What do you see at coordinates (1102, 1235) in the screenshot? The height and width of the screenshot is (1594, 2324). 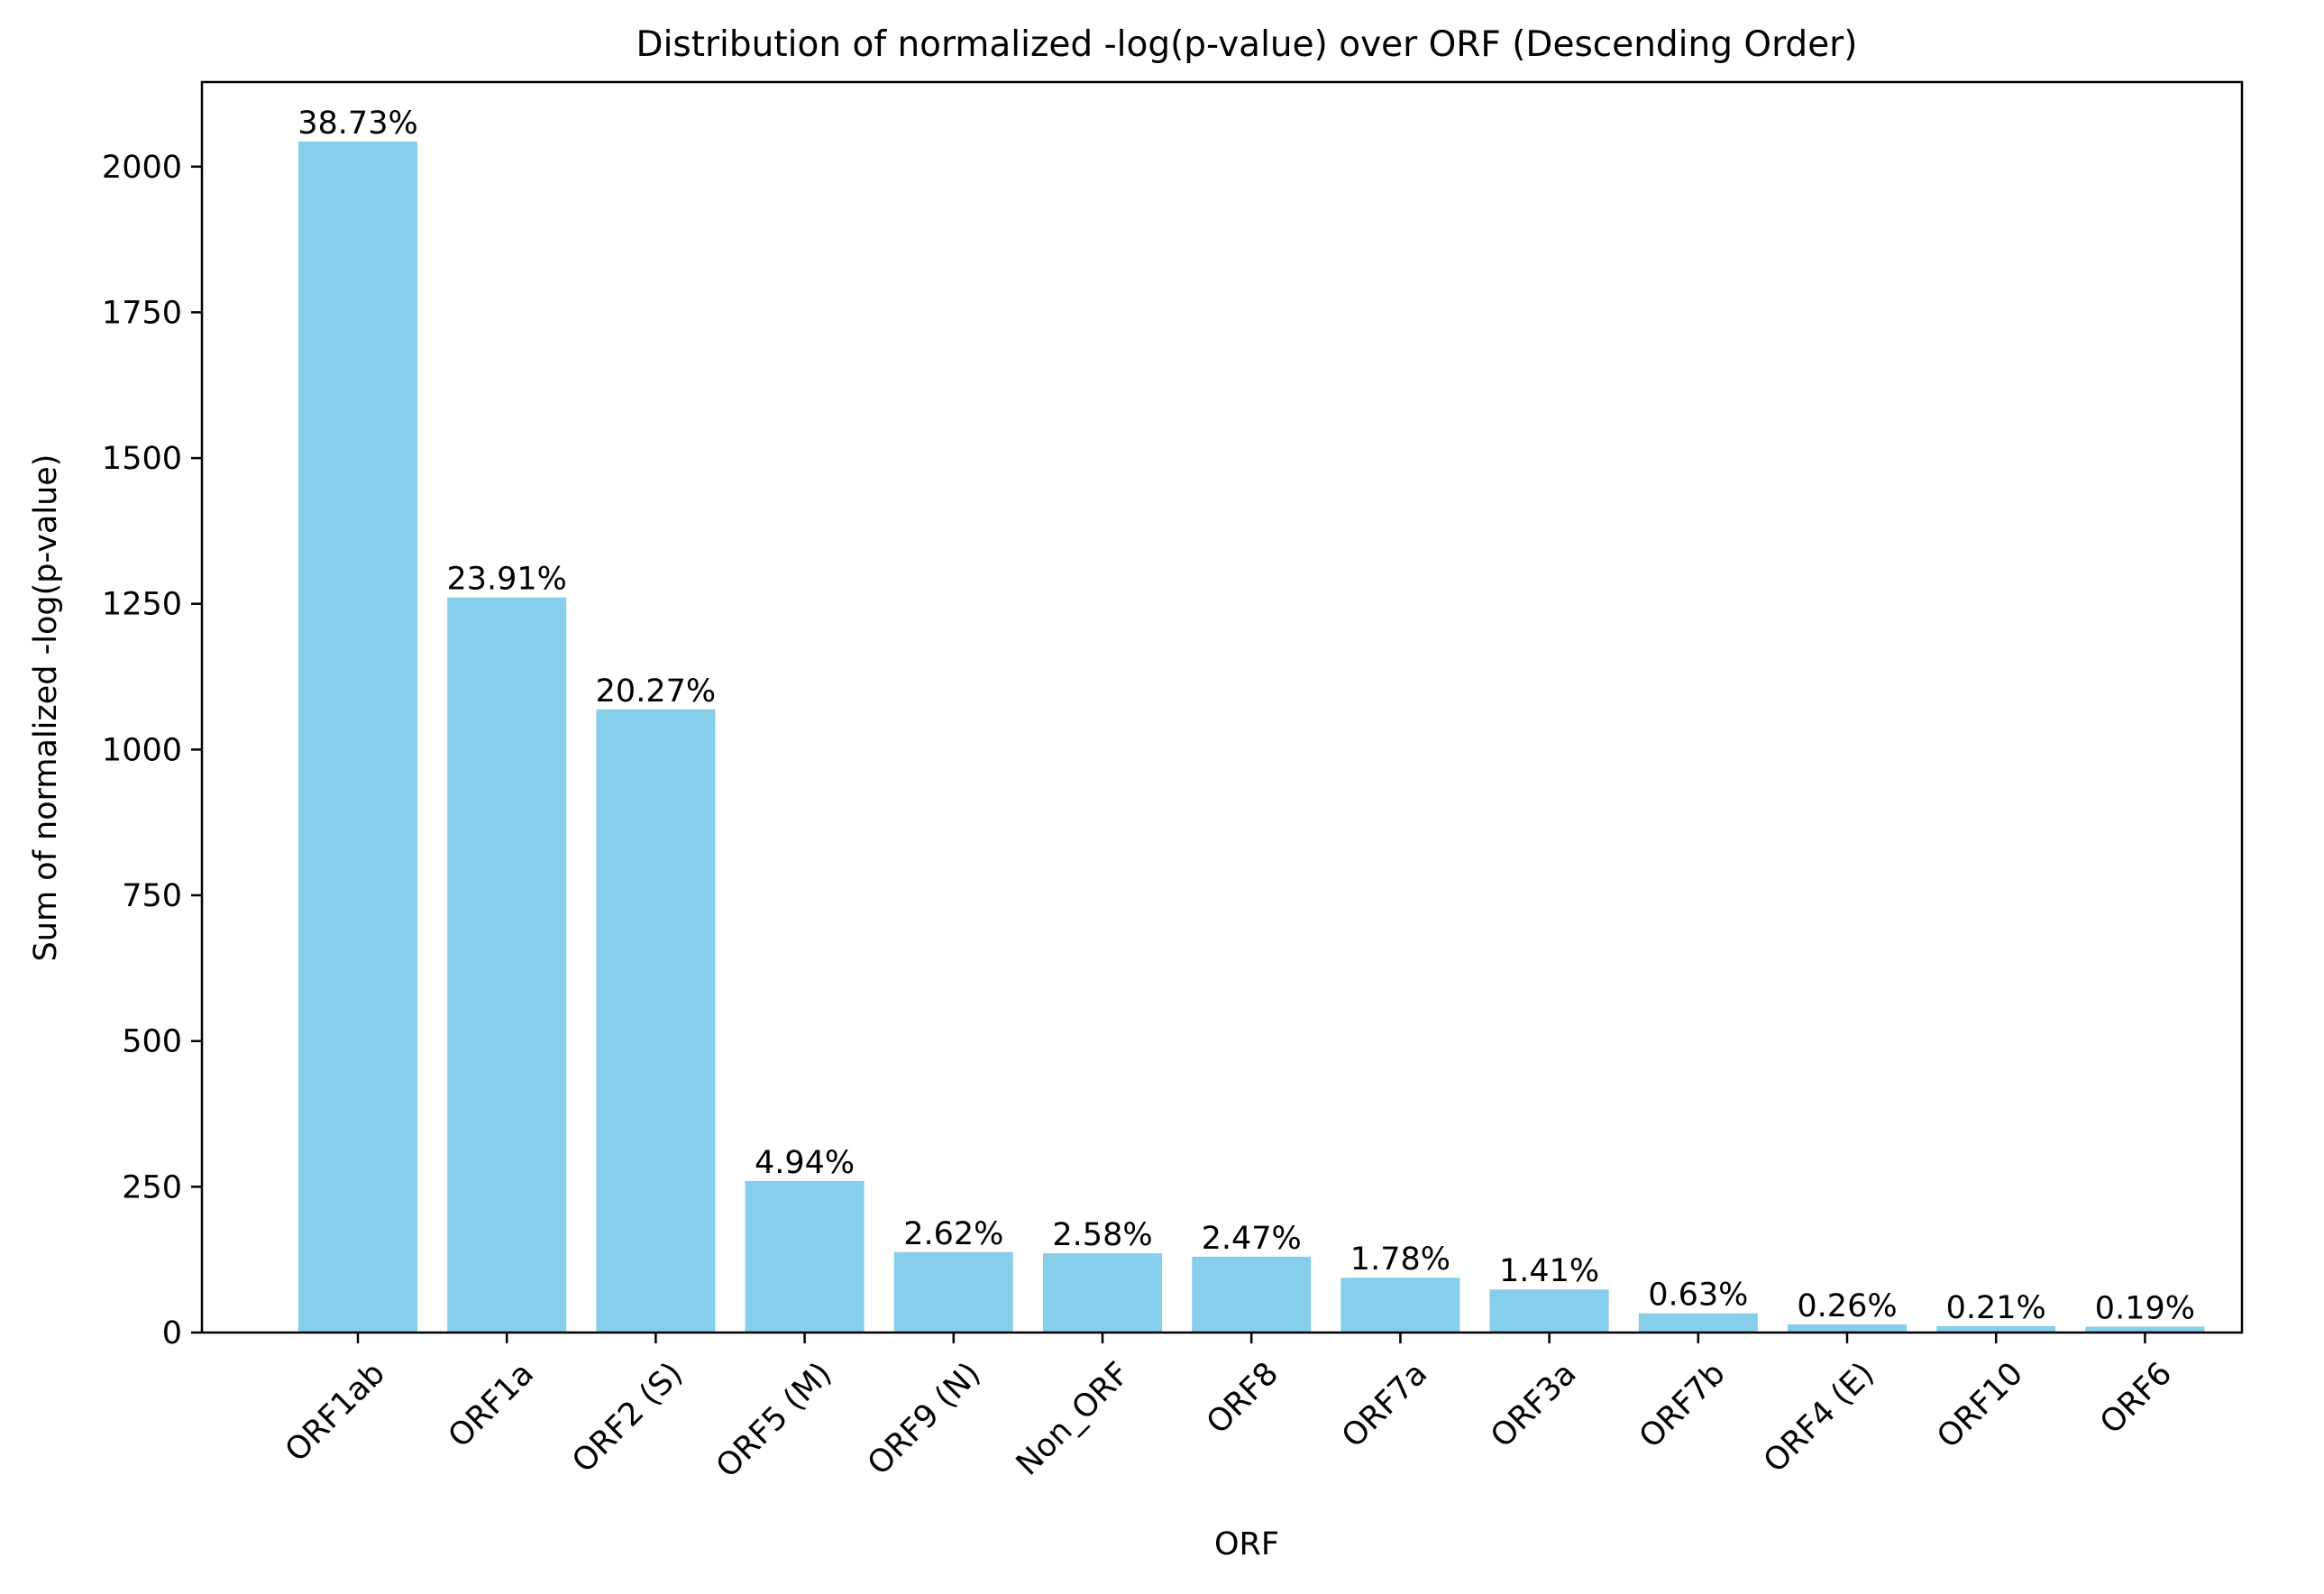 I see `data-label-non-orf: 2.58%` at bounding box center [1102, 1235].